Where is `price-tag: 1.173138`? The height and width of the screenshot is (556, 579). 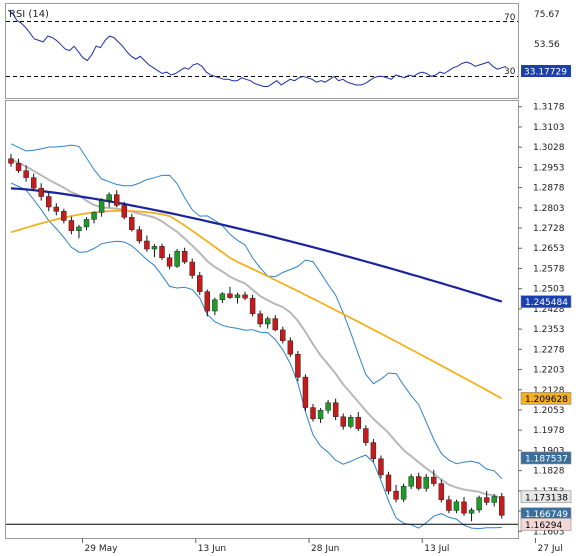
price-tag: 1.173138 is located at coordinates (546, 497).